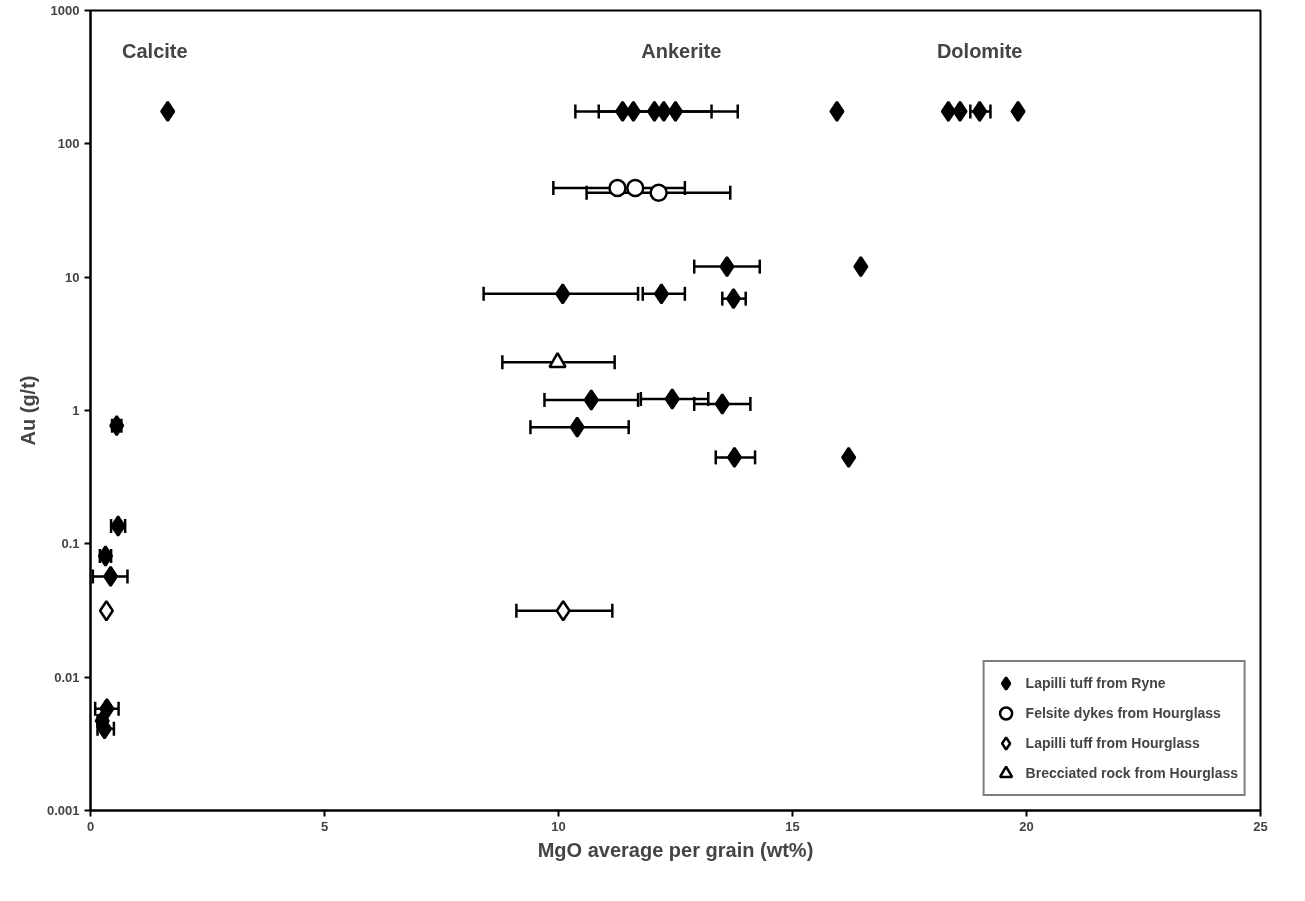  Describe the element at coordinates (1112, 743) in the screenshot. I see `legend-label: Lapilli tuff from Hourglass` at that location.